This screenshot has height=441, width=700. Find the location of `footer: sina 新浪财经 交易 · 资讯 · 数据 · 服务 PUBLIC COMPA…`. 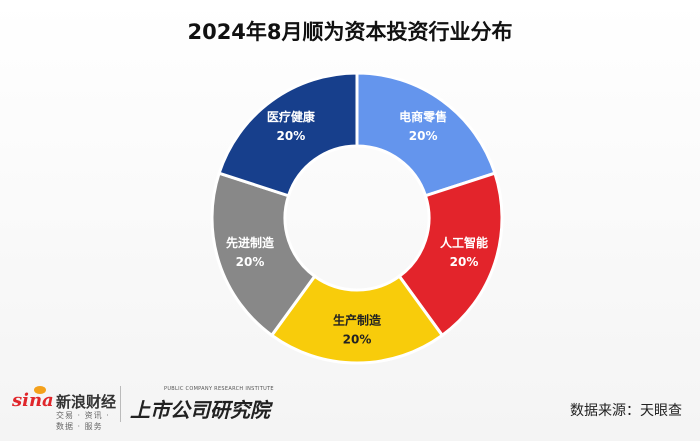

footer: sina 新浪财经 交易 · 资讯 · 数据 · 服务 PUBLIC COMPA… is located at coordinates (350, 410).